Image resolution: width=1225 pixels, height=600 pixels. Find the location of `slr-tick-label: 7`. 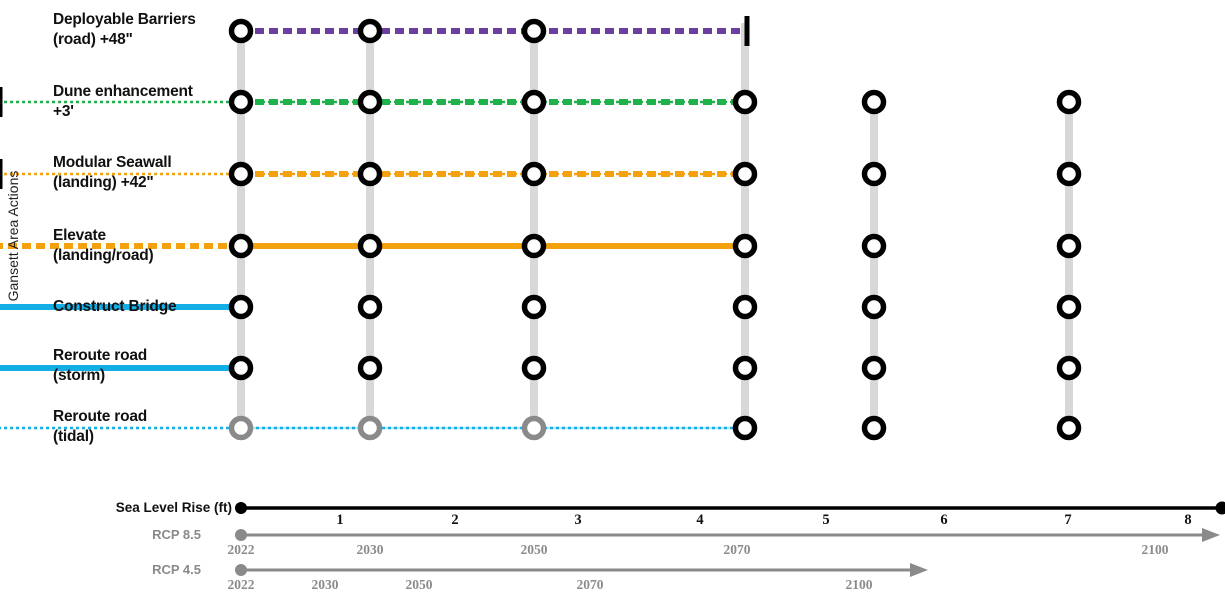

slr-tick-label: 7 is located at coordinates (1067, 520).